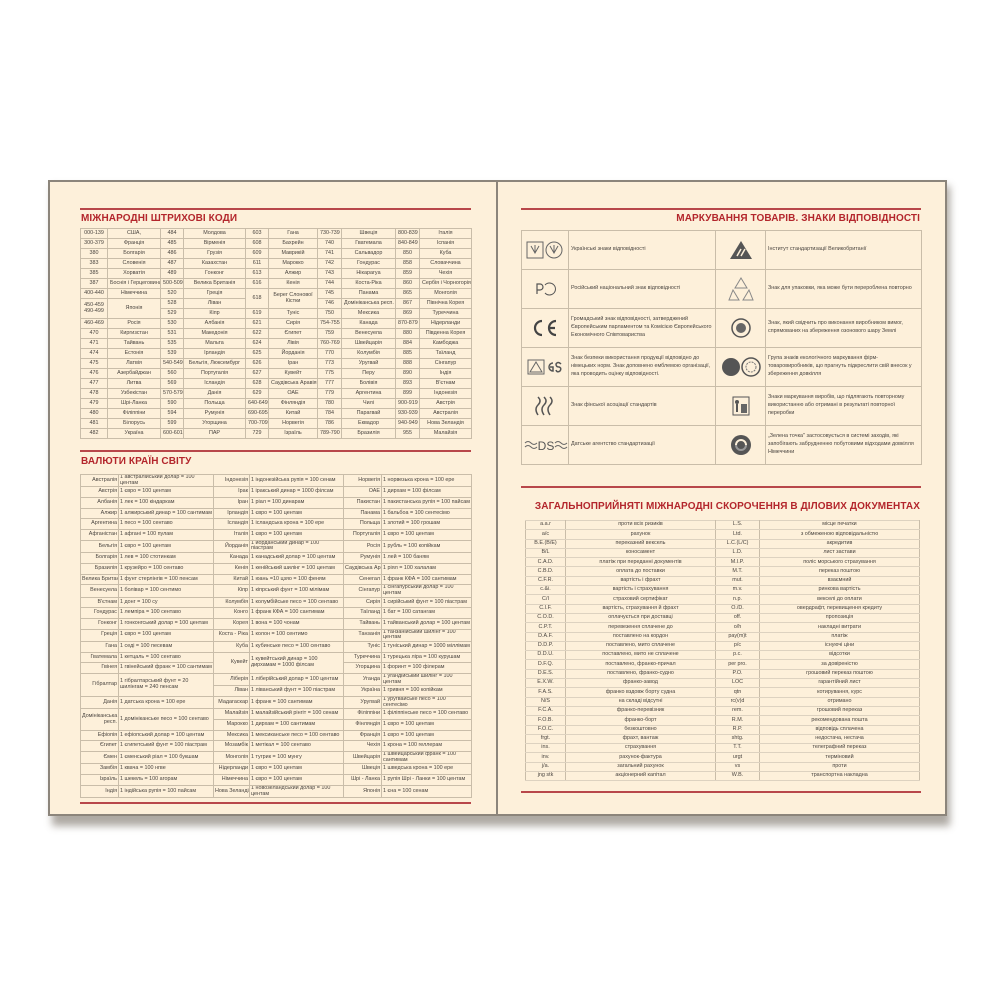 The image size is (1000, 1000). What do you see at coordinates (134, 433) in the screenshot?
I see `barcode-country: Україна` at bounding box center [134, 433].